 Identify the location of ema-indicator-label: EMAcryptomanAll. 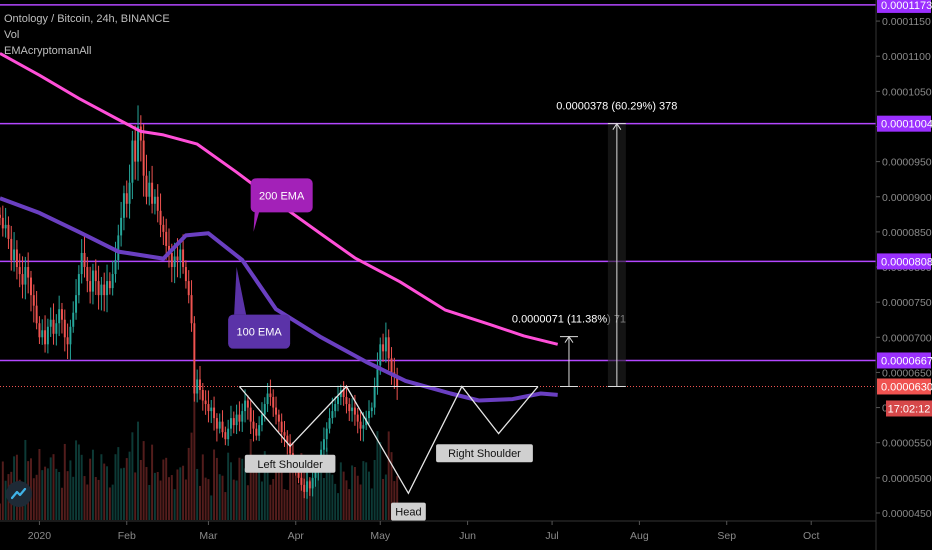
(48, 51).